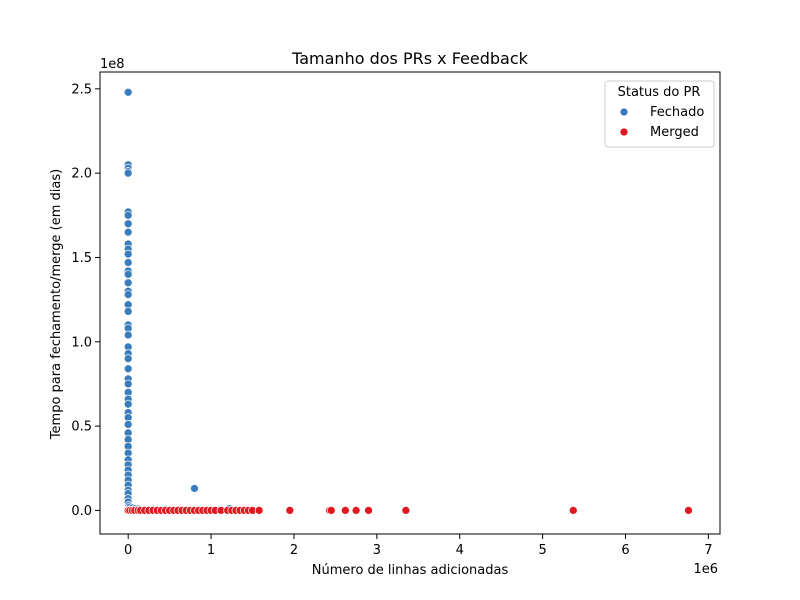 This screenshot has width=800, height=600. What do you see at coordinates (56, 304) in the screenshot?
I see `y-axis-label: Tempo para fechamento/merge (em dias)` at bounding box center [56, 304].